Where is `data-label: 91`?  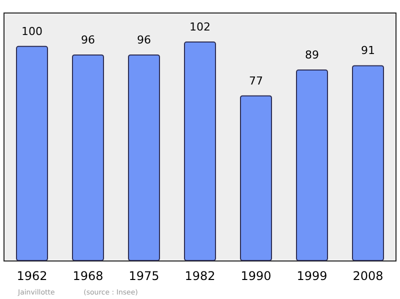 data-label: 91 is located at coordinates (368, 51).